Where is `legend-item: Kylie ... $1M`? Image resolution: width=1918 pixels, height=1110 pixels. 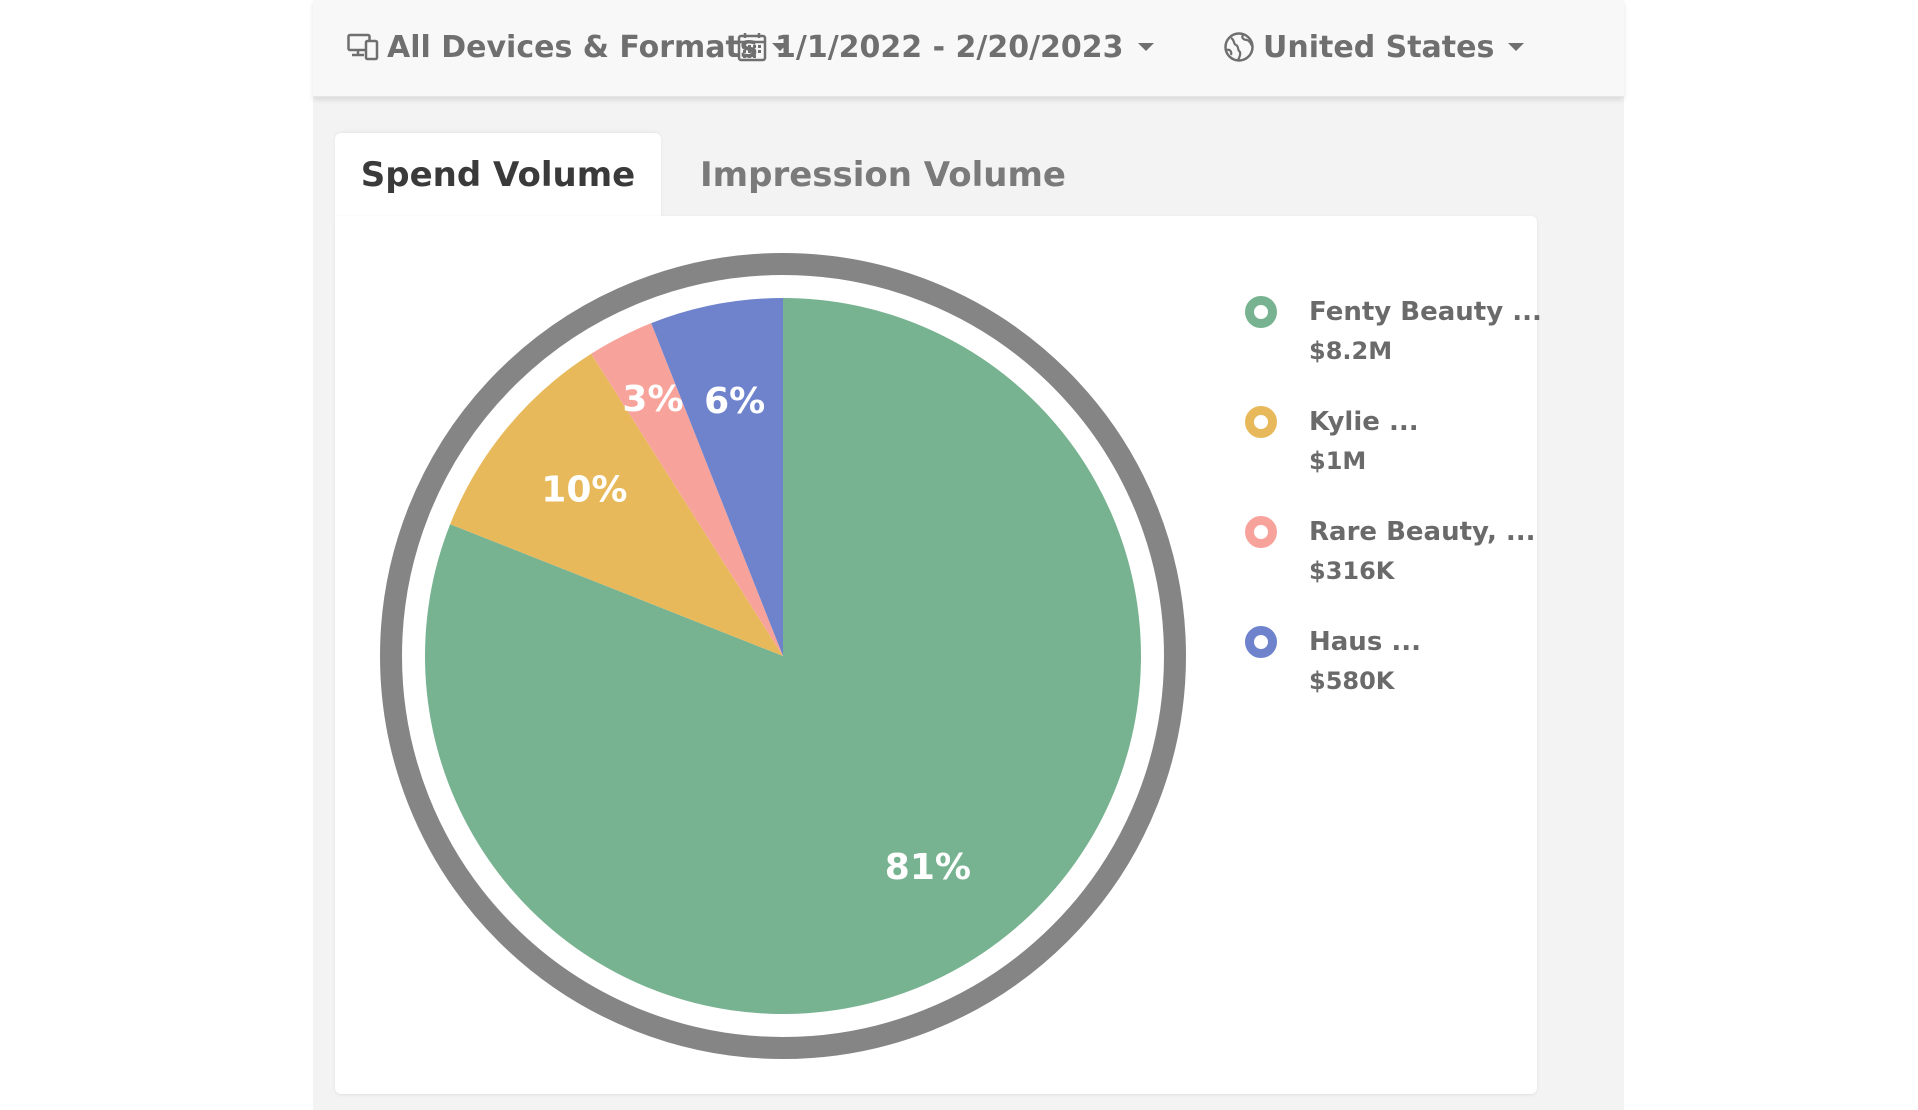 legend-item: Kylie ... $1M is located at coordinates (1395, 456).